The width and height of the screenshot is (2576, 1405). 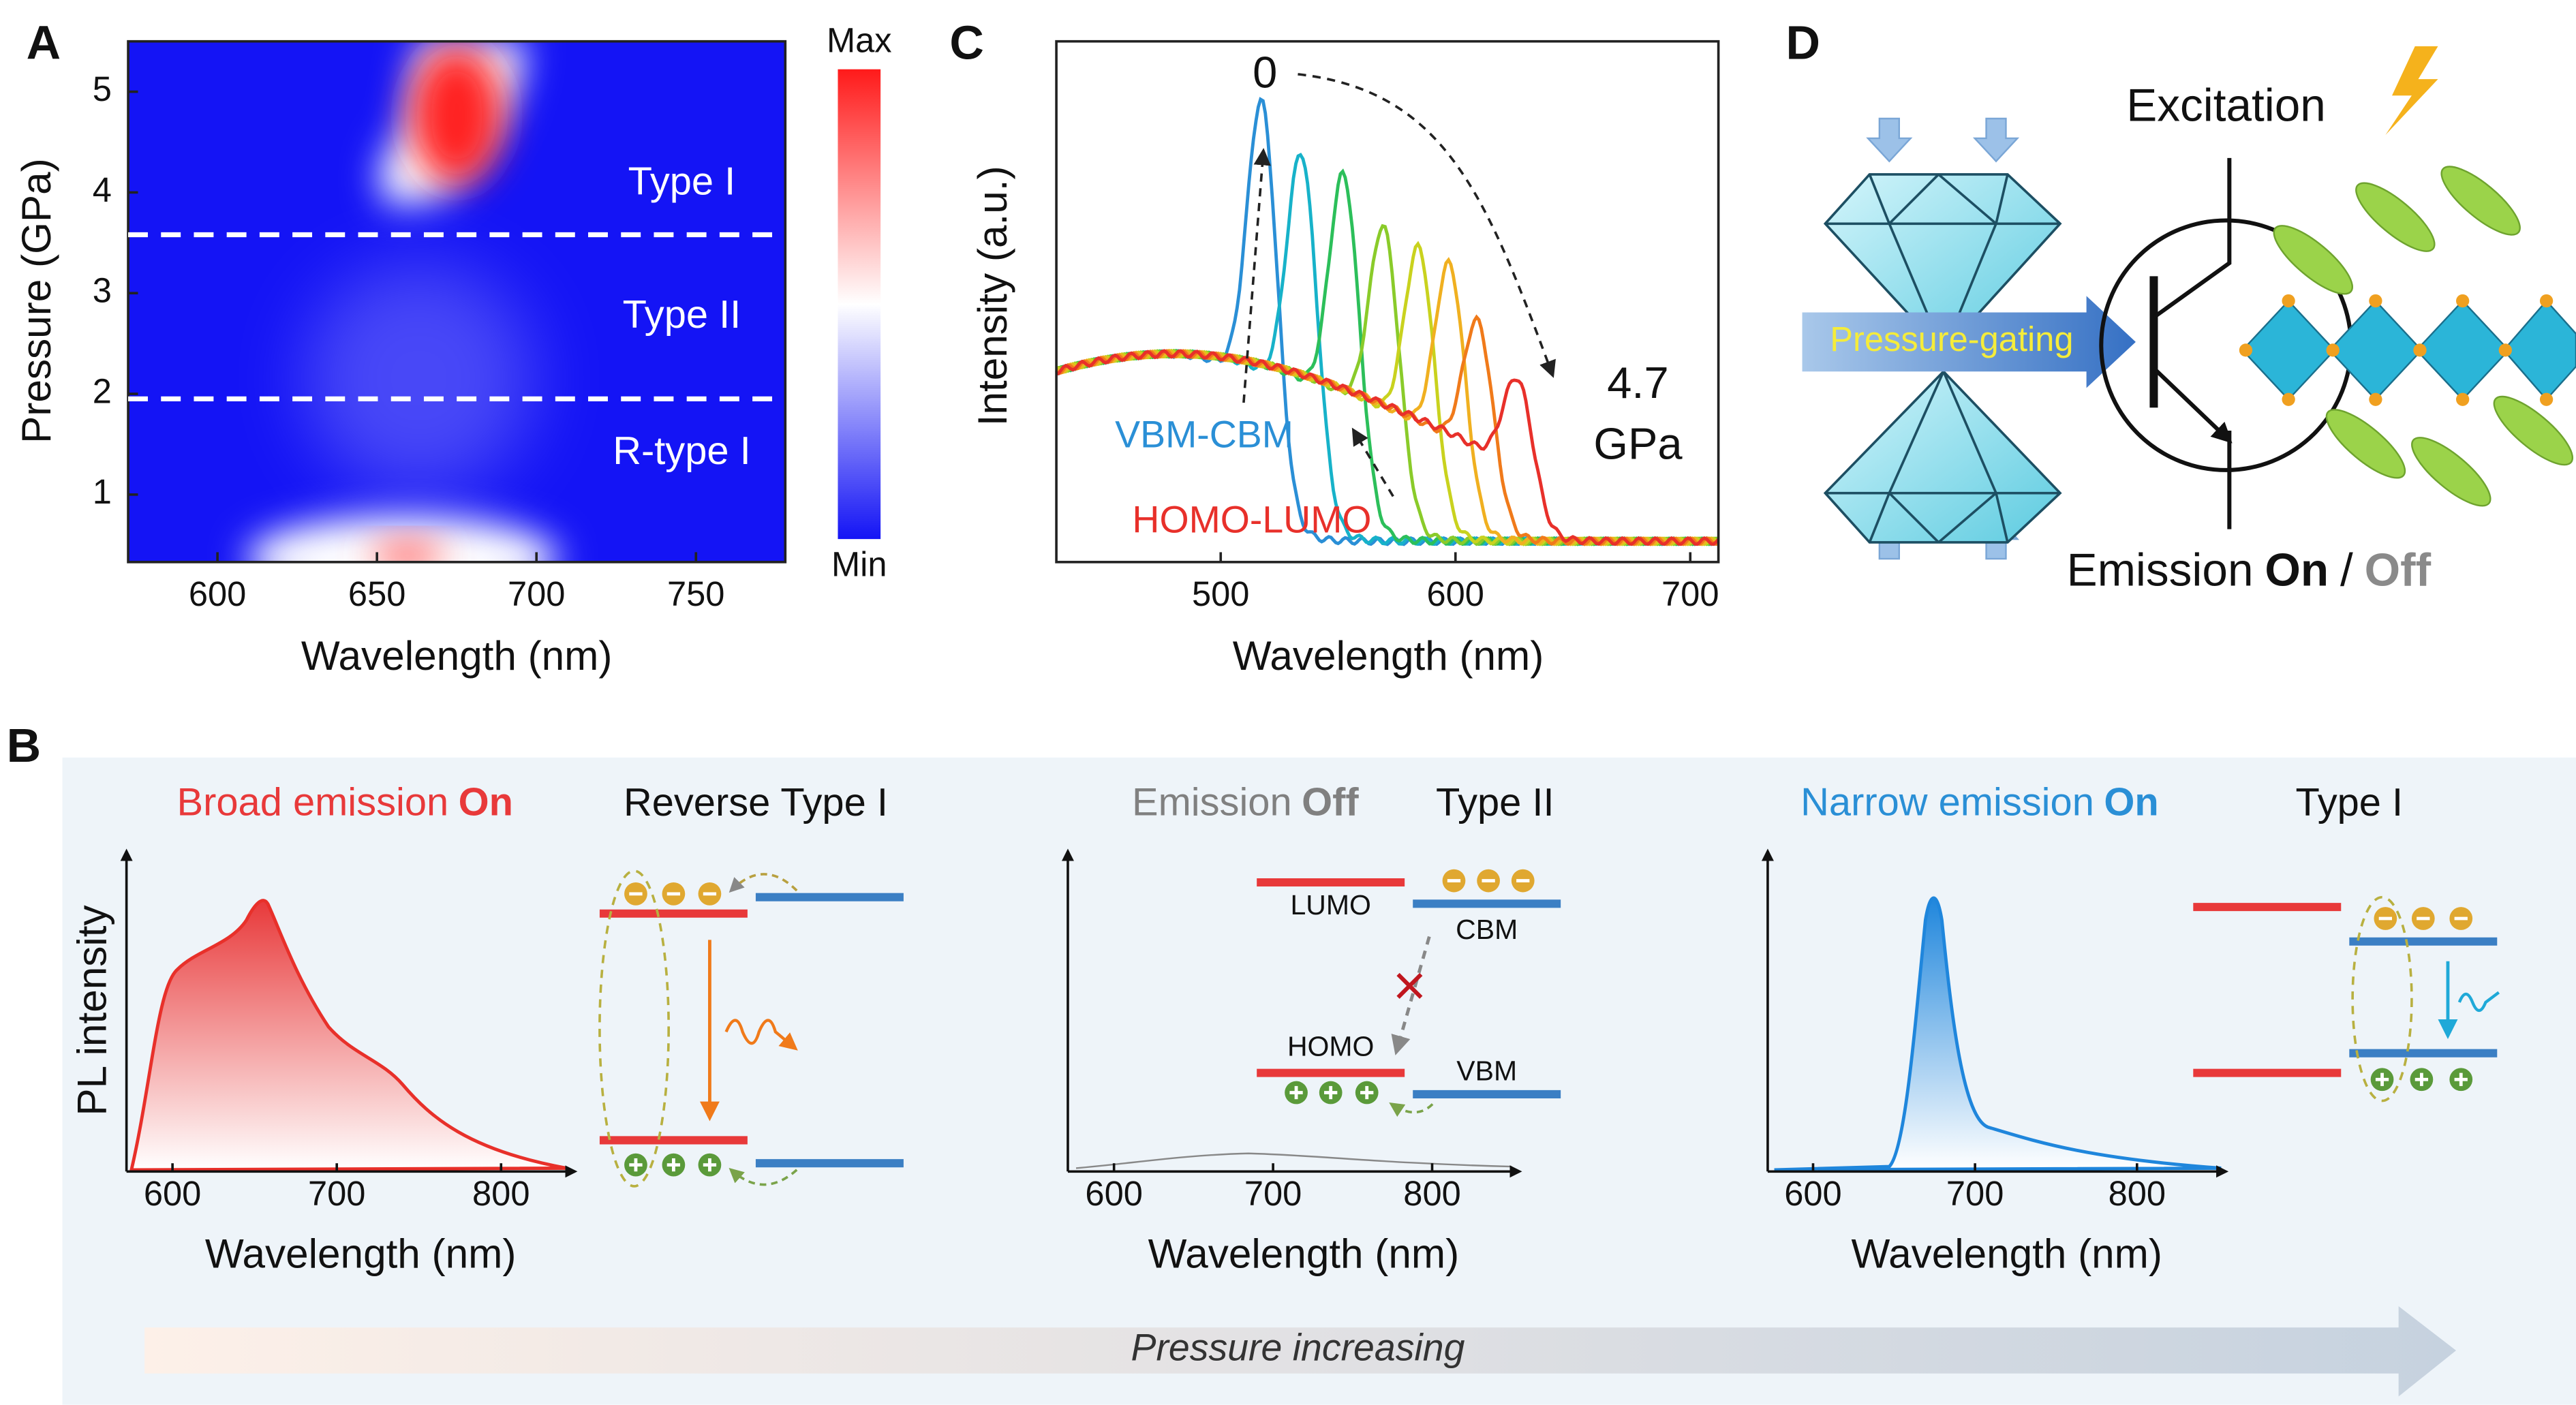 I want to click on level-label: HOMO, so click(x=1330, y=1046).